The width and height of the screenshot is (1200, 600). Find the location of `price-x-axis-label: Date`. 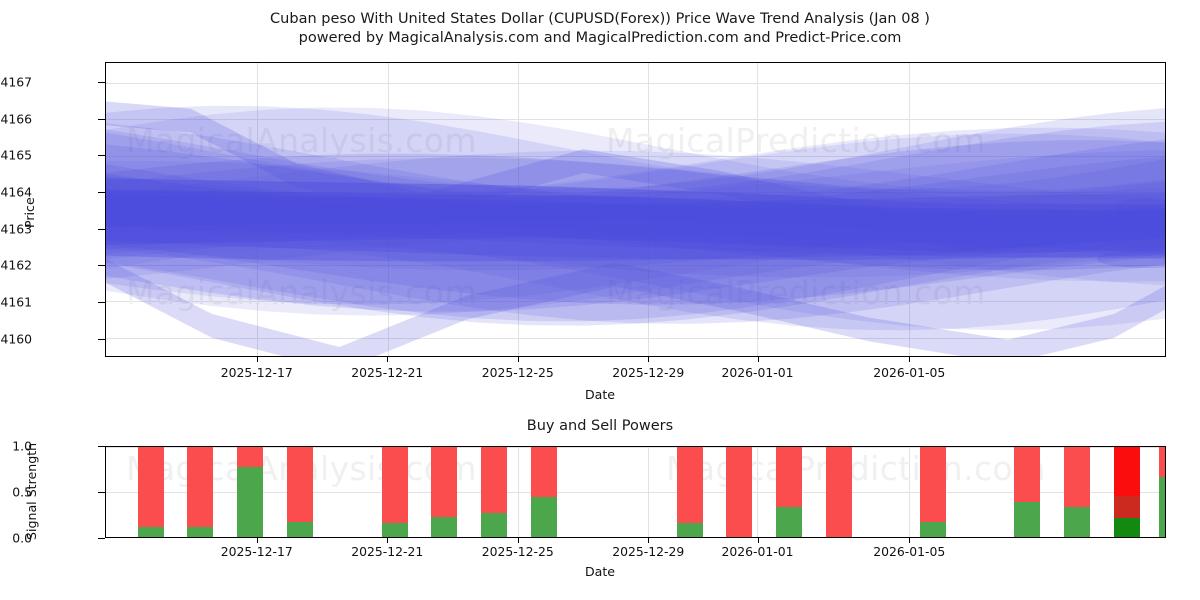

price-x-axis-label: Date is located at coordinates (600, 394).